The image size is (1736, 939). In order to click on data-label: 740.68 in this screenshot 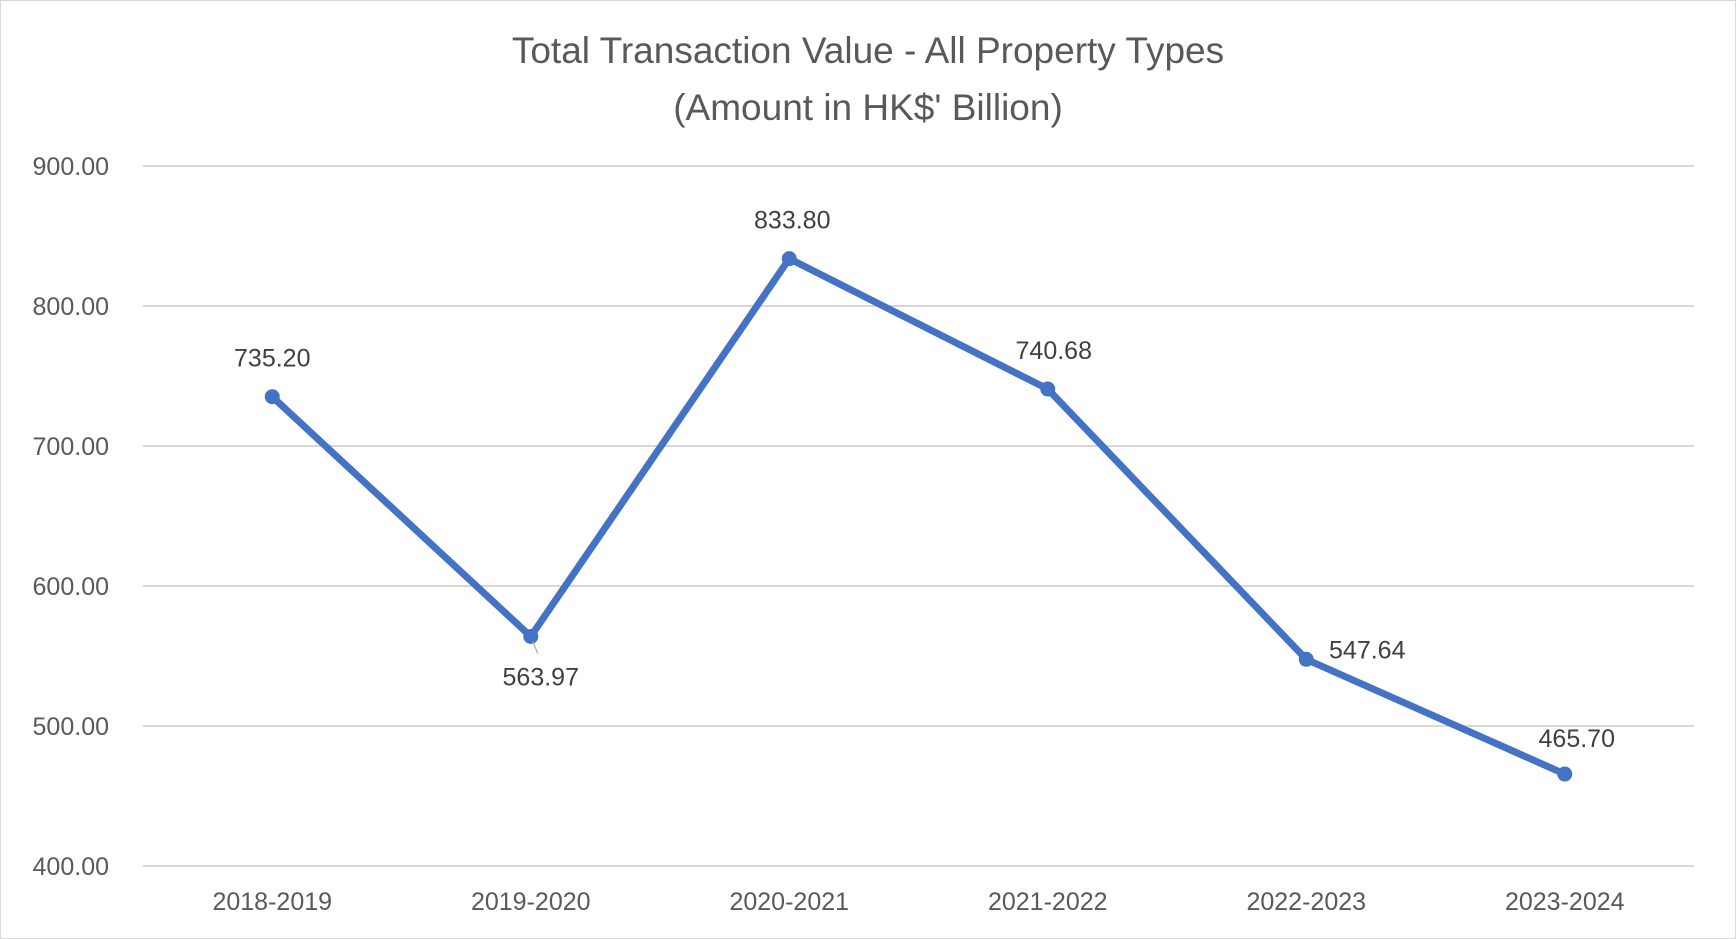, I will do `click(1054, 351)`.